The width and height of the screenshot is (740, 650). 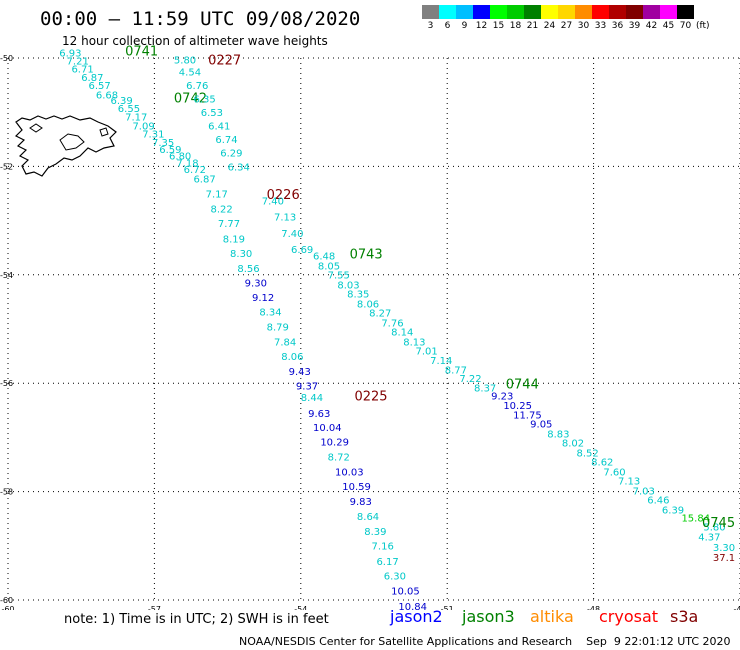 I want to click on latitude-tick-label: -60, so click(x=6, y=600).